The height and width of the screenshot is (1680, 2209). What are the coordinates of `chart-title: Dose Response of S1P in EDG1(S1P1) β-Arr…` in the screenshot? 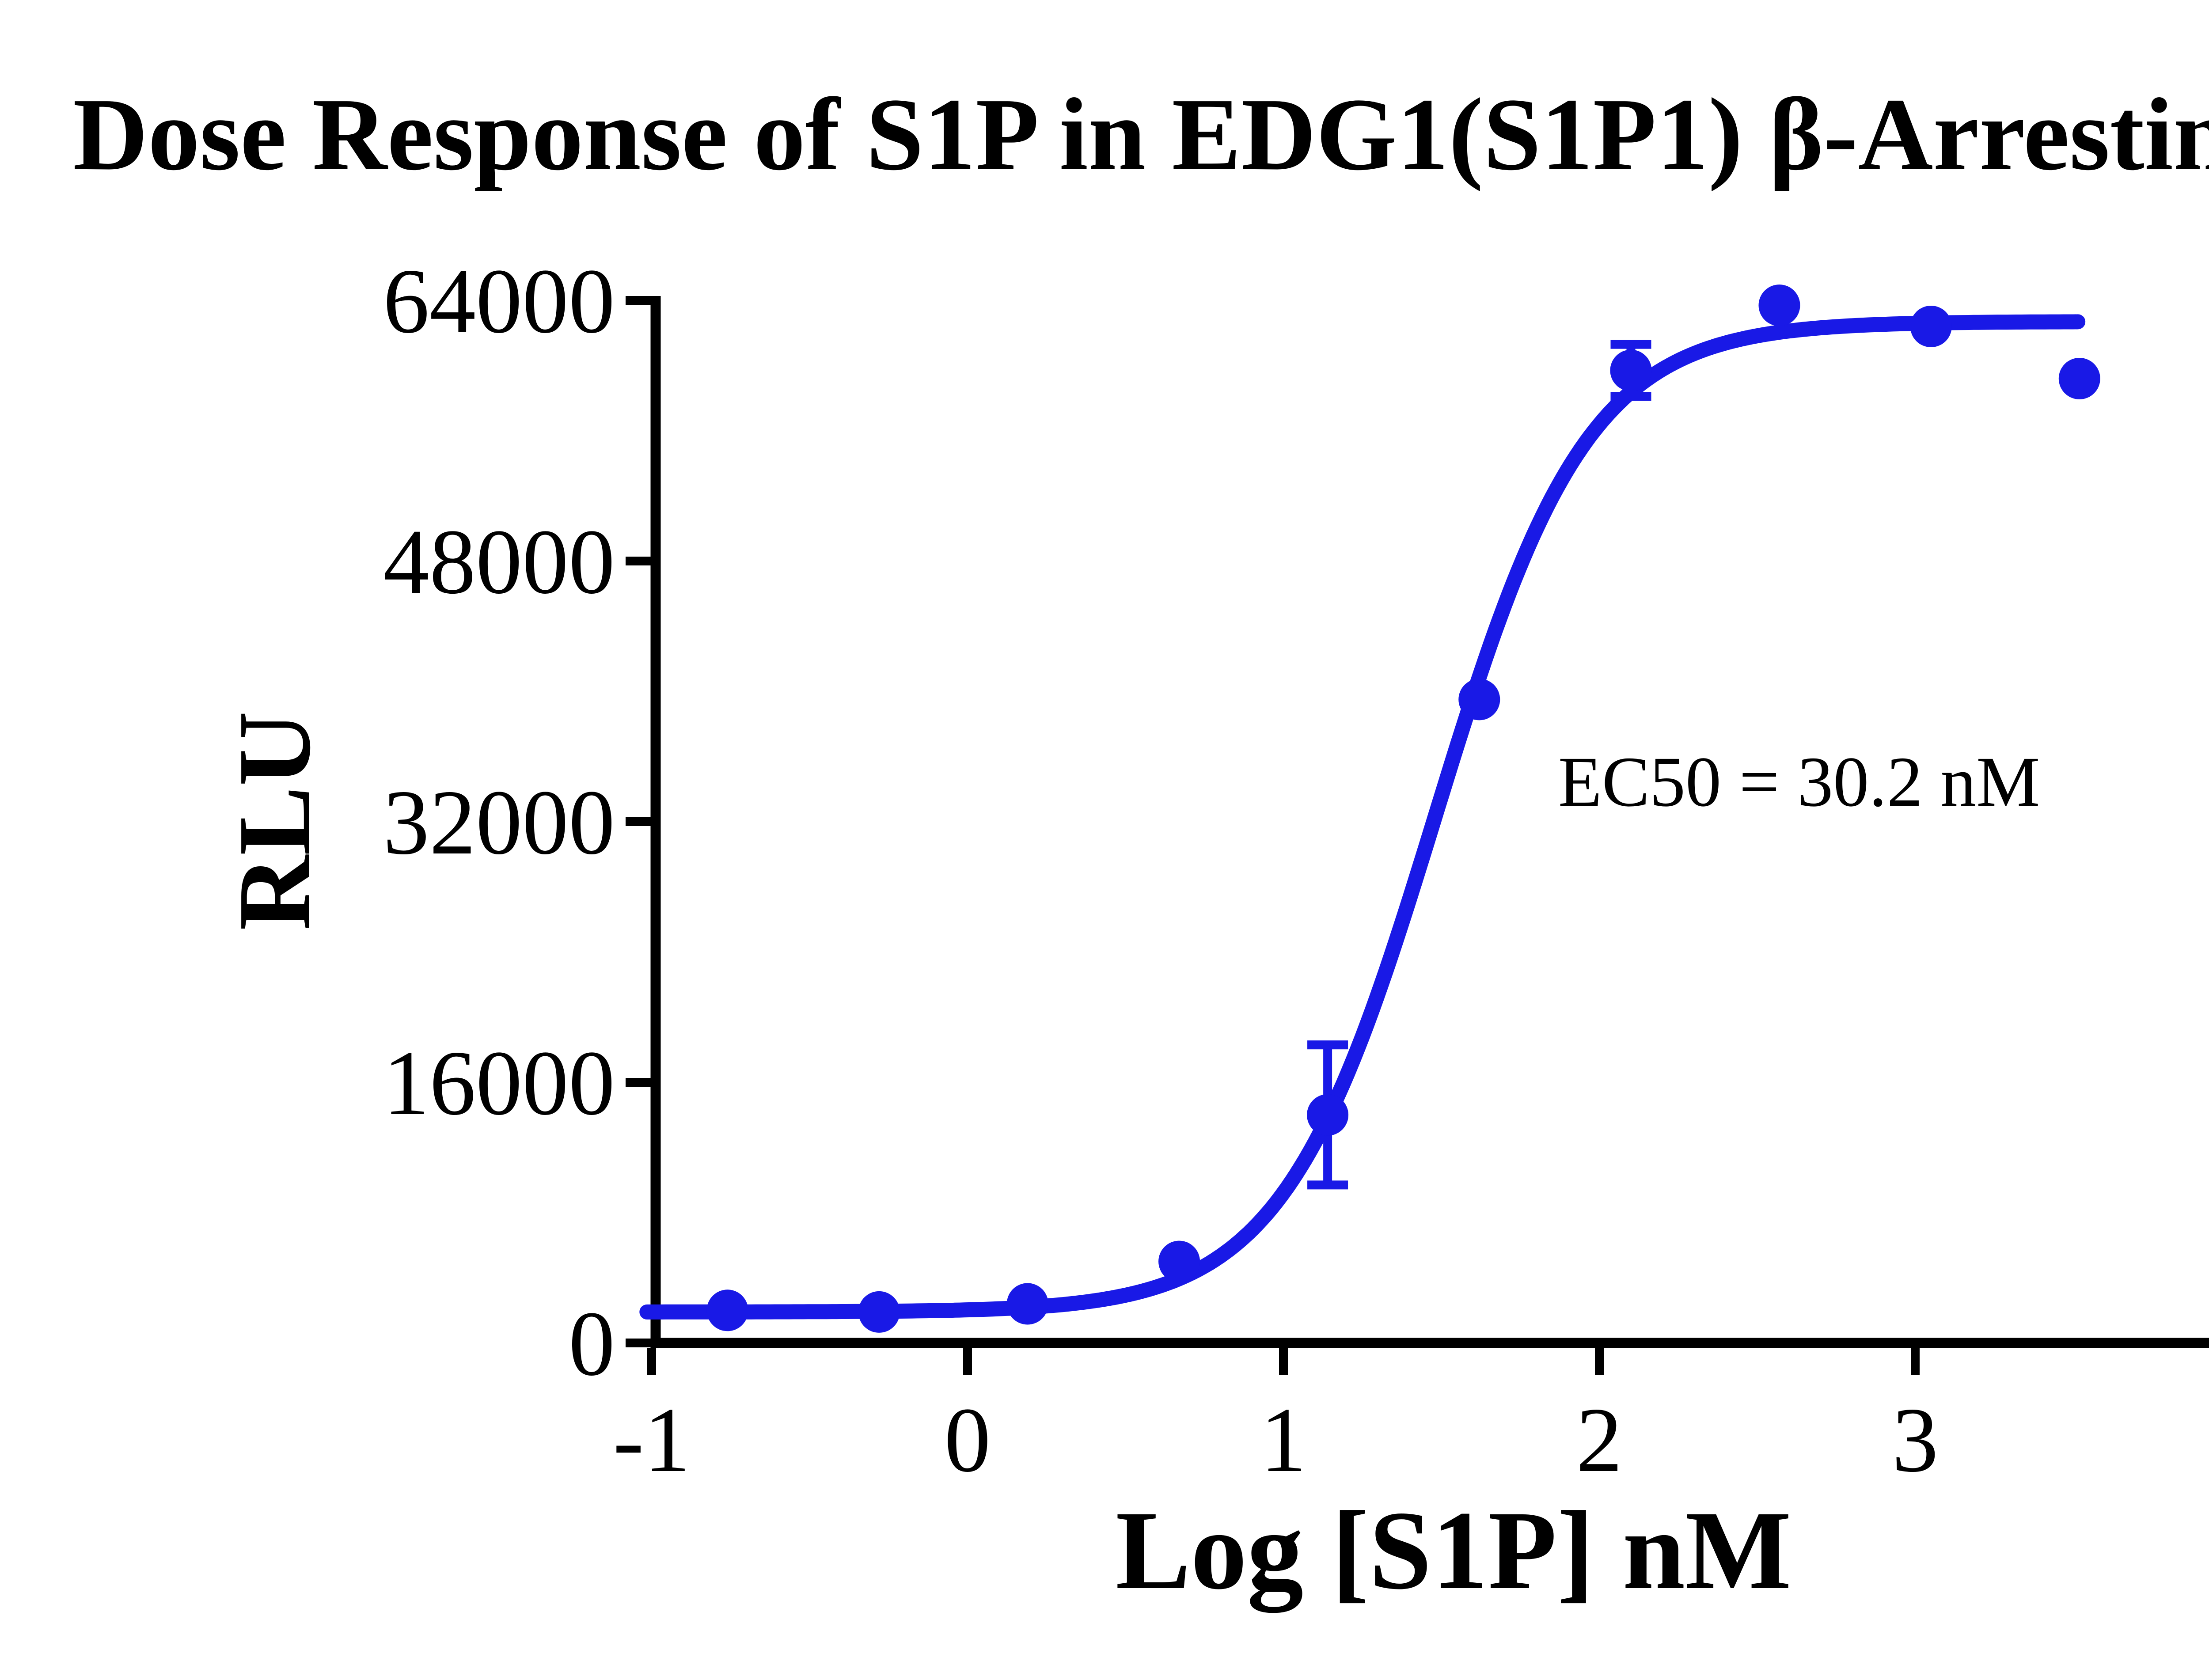 It's located at (1141, 135).